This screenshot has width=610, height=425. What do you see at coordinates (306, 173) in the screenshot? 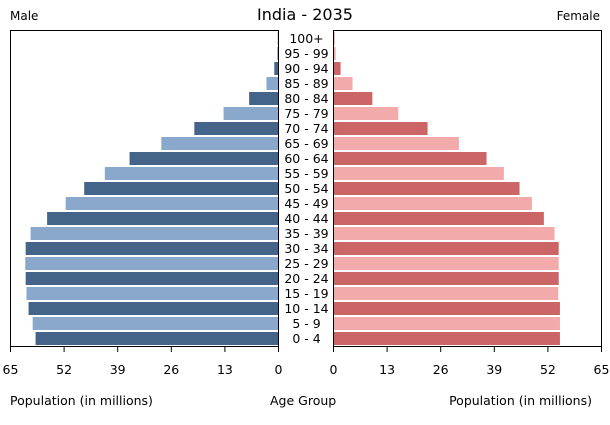
I see `age-group-tick-label: 55 - 59` at bounding box center [306, 173].